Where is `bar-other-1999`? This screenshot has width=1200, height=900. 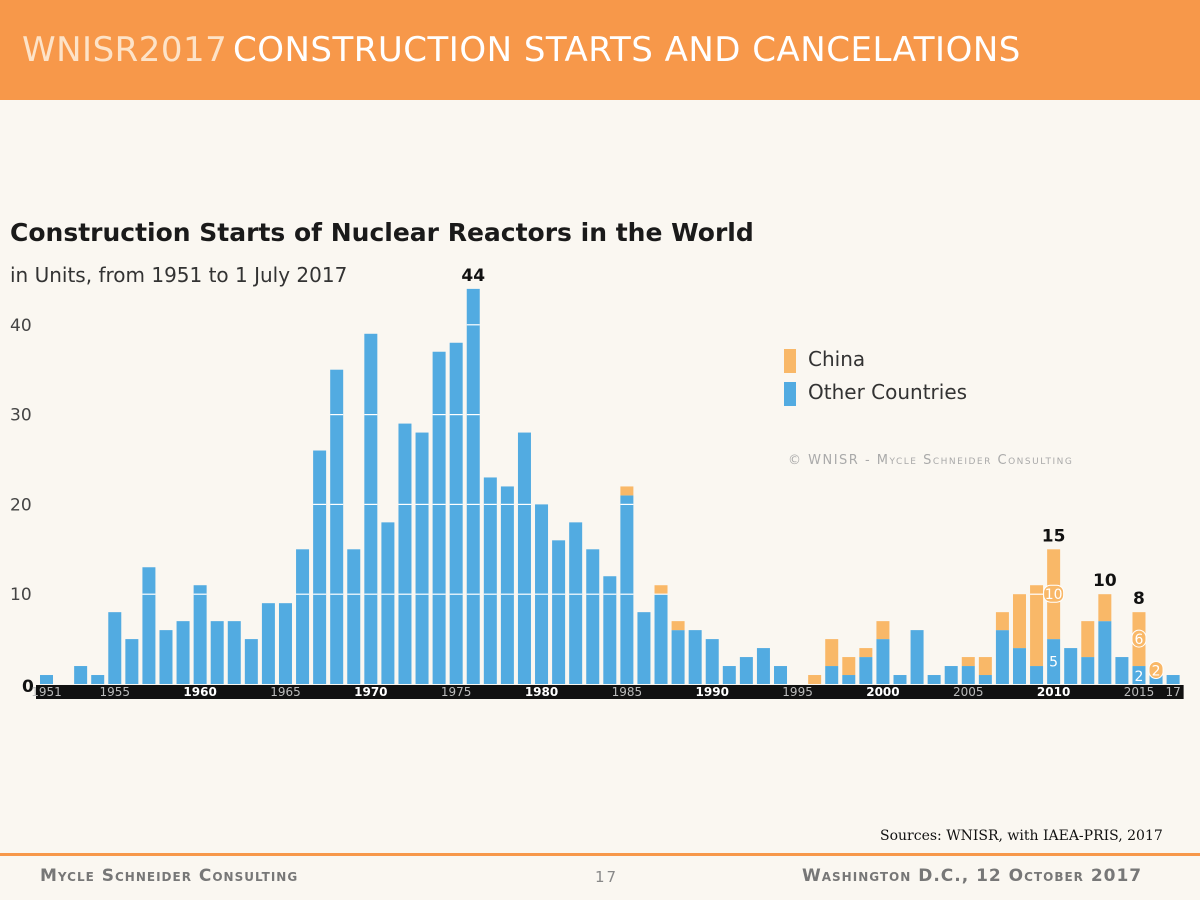
bar-other-1999 is located at coordinates (866, 670).